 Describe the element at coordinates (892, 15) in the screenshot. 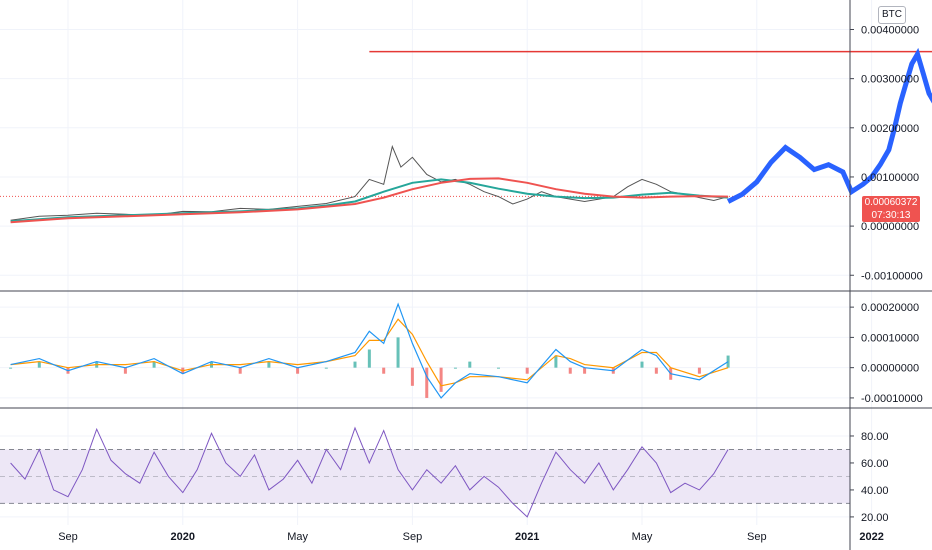

I see `currency-button: BTC` at that location.